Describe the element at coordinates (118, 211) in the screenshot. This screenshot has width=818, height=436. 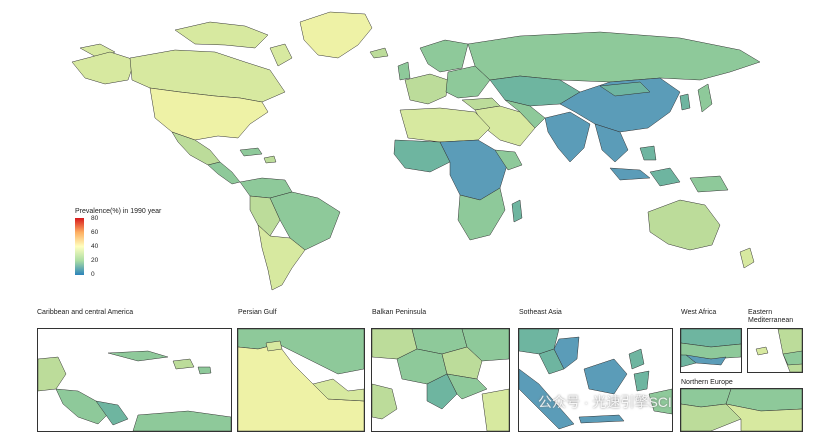
I see `legend-title: Prevalence(%) in 1990 year` at that location.